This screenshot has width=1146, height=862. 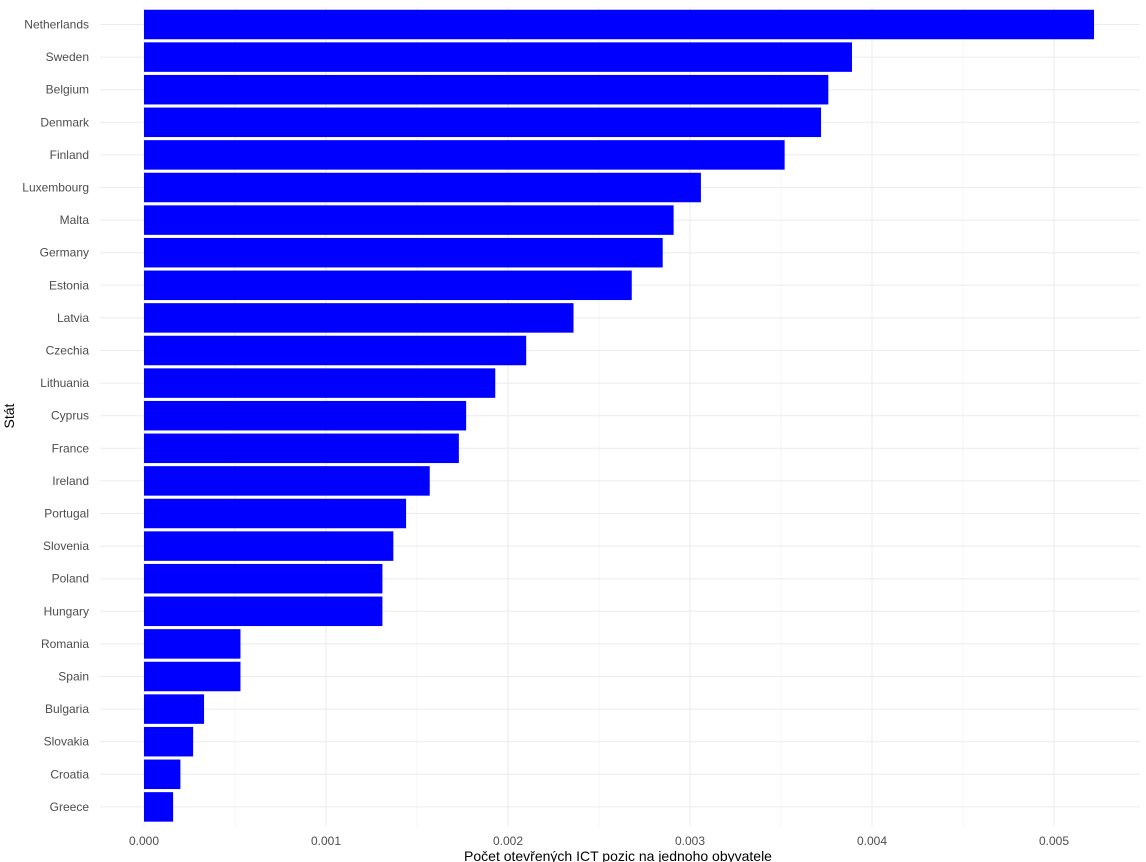 What do you see at coordinates (64, 253) in the screenshot?
I see `y-tick-label: Germany` at bounding box center [64, 253].